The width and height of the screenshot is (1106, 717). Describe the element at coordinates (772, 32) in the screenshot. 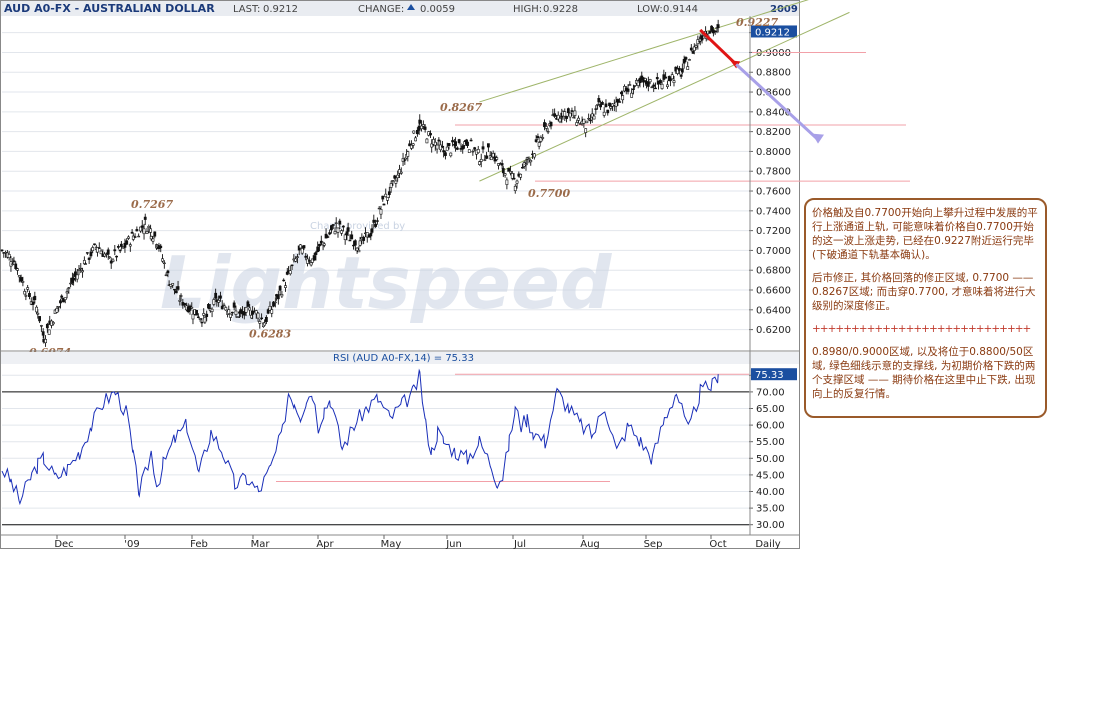

I see `last-price-label: 0.9212` at that location.